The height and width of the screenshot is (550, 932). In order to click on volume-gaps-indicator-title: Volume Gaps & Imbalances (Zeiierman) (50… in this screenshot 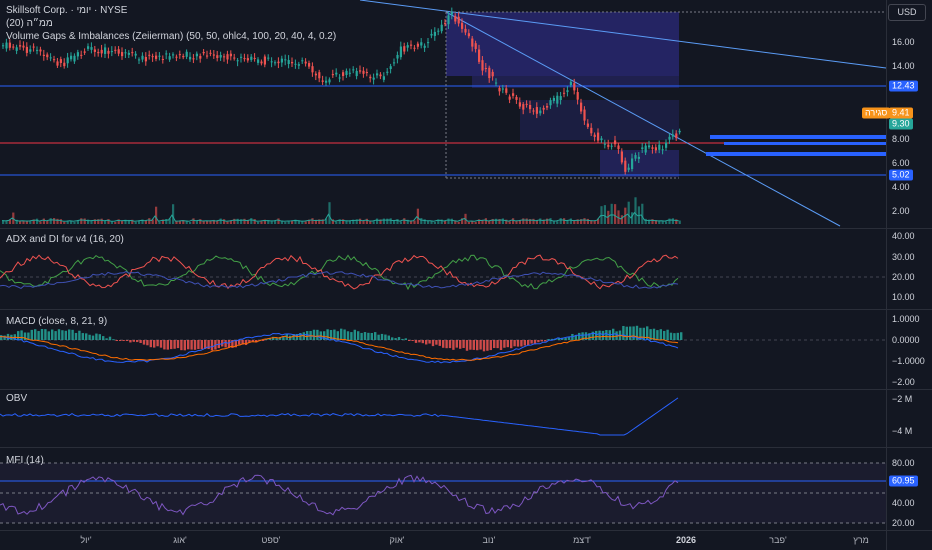, I will do `click(171, 36)`.